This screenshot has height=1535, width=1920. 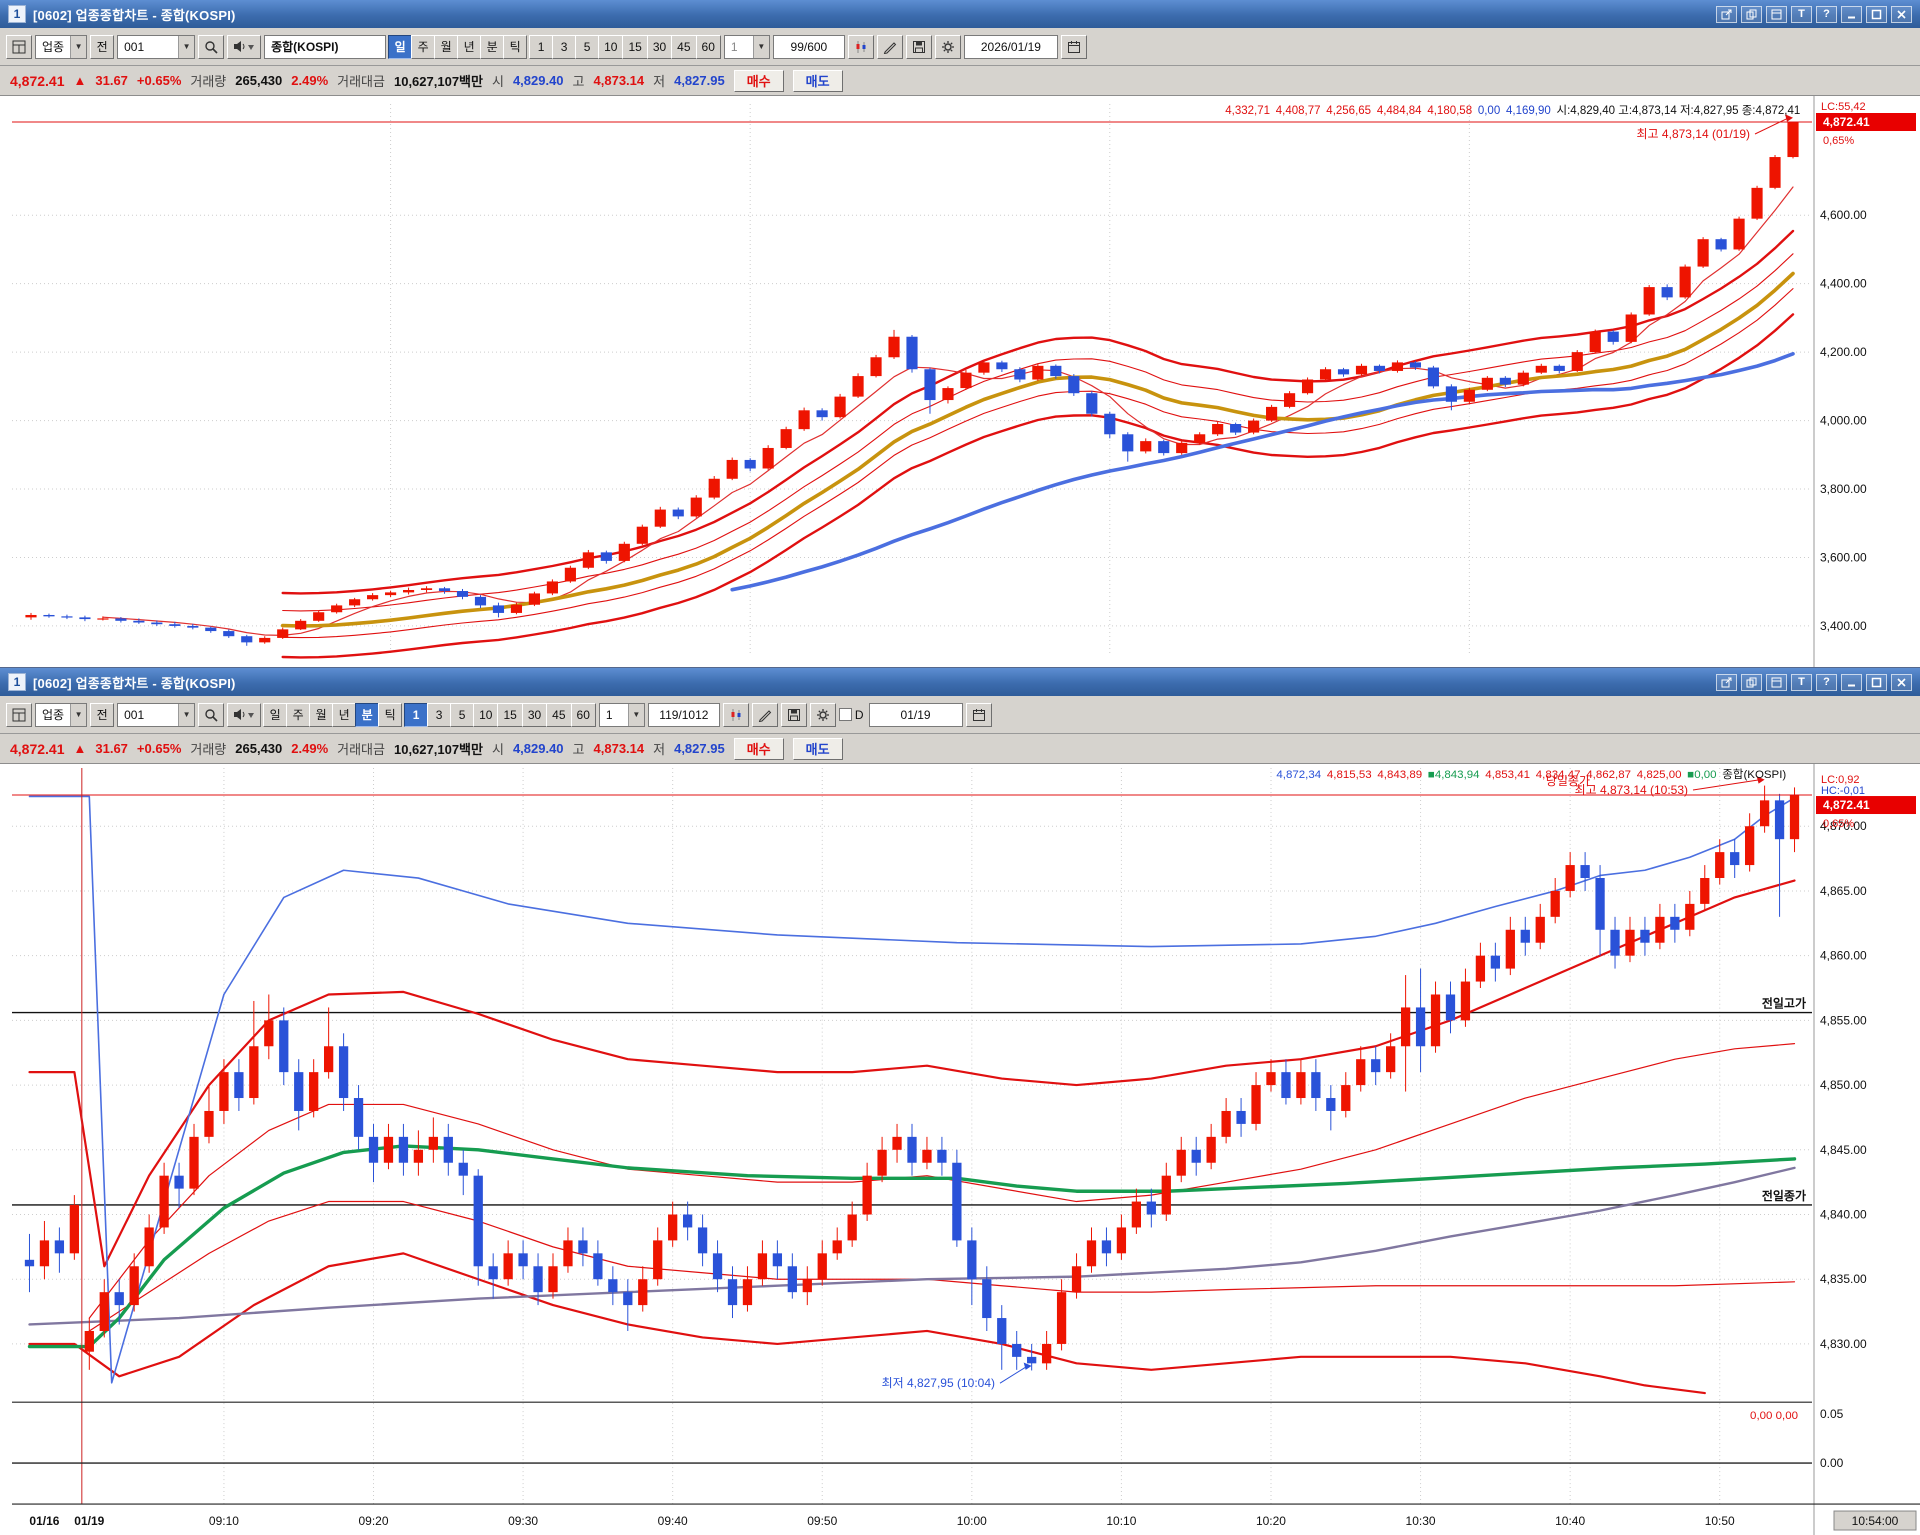 What do you see at coordinates (53, 715) in the screenshot?
I see `category-value: 업종` at bounding box center [53, 715].